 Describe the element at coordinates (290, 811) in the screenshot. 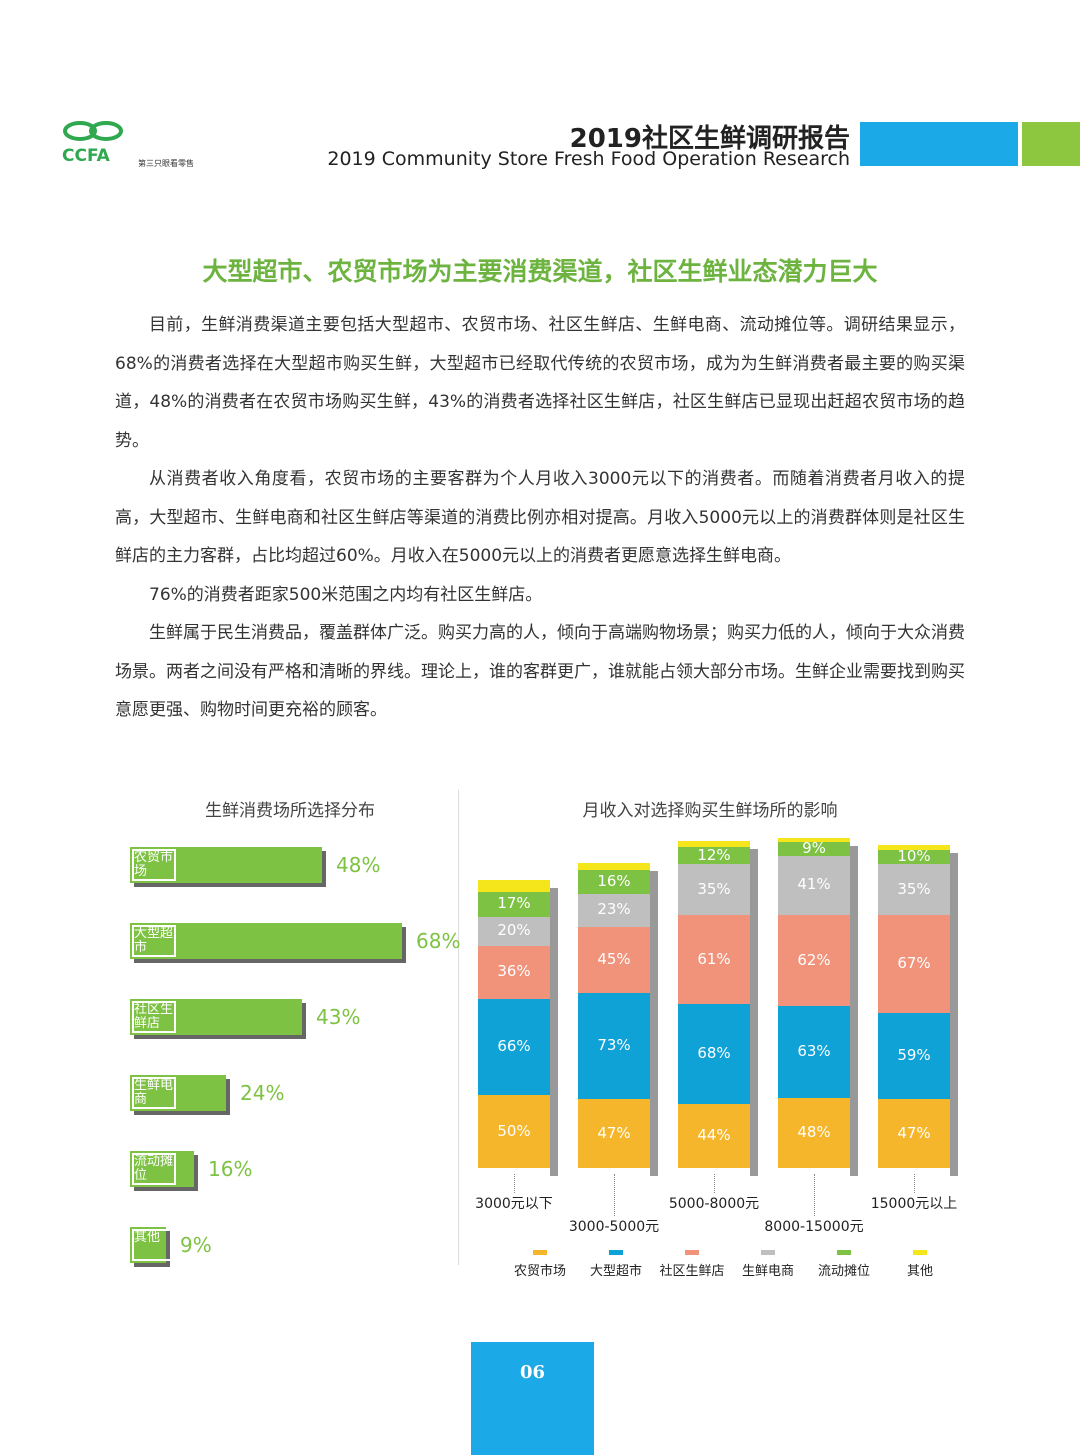

I see `chart-title: 生鲜消费场所选择分布` at that location.